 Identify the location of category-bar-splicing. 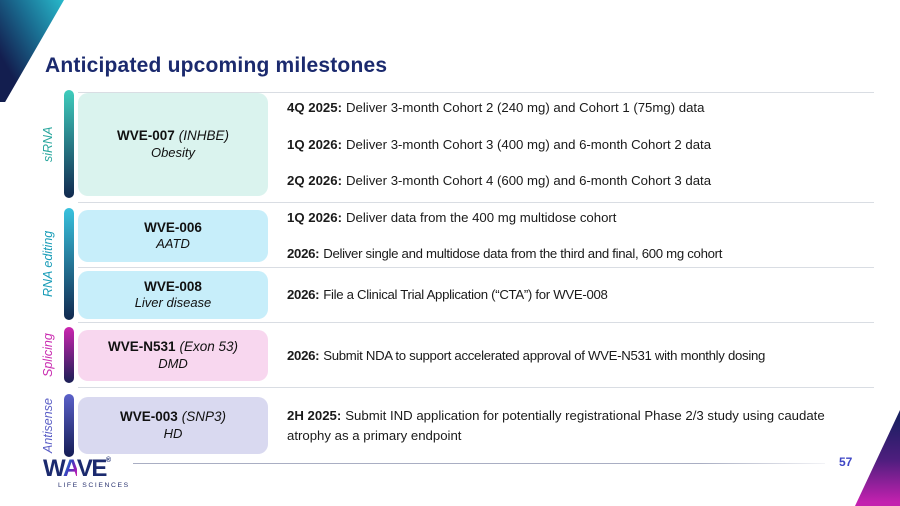
(69, 355).